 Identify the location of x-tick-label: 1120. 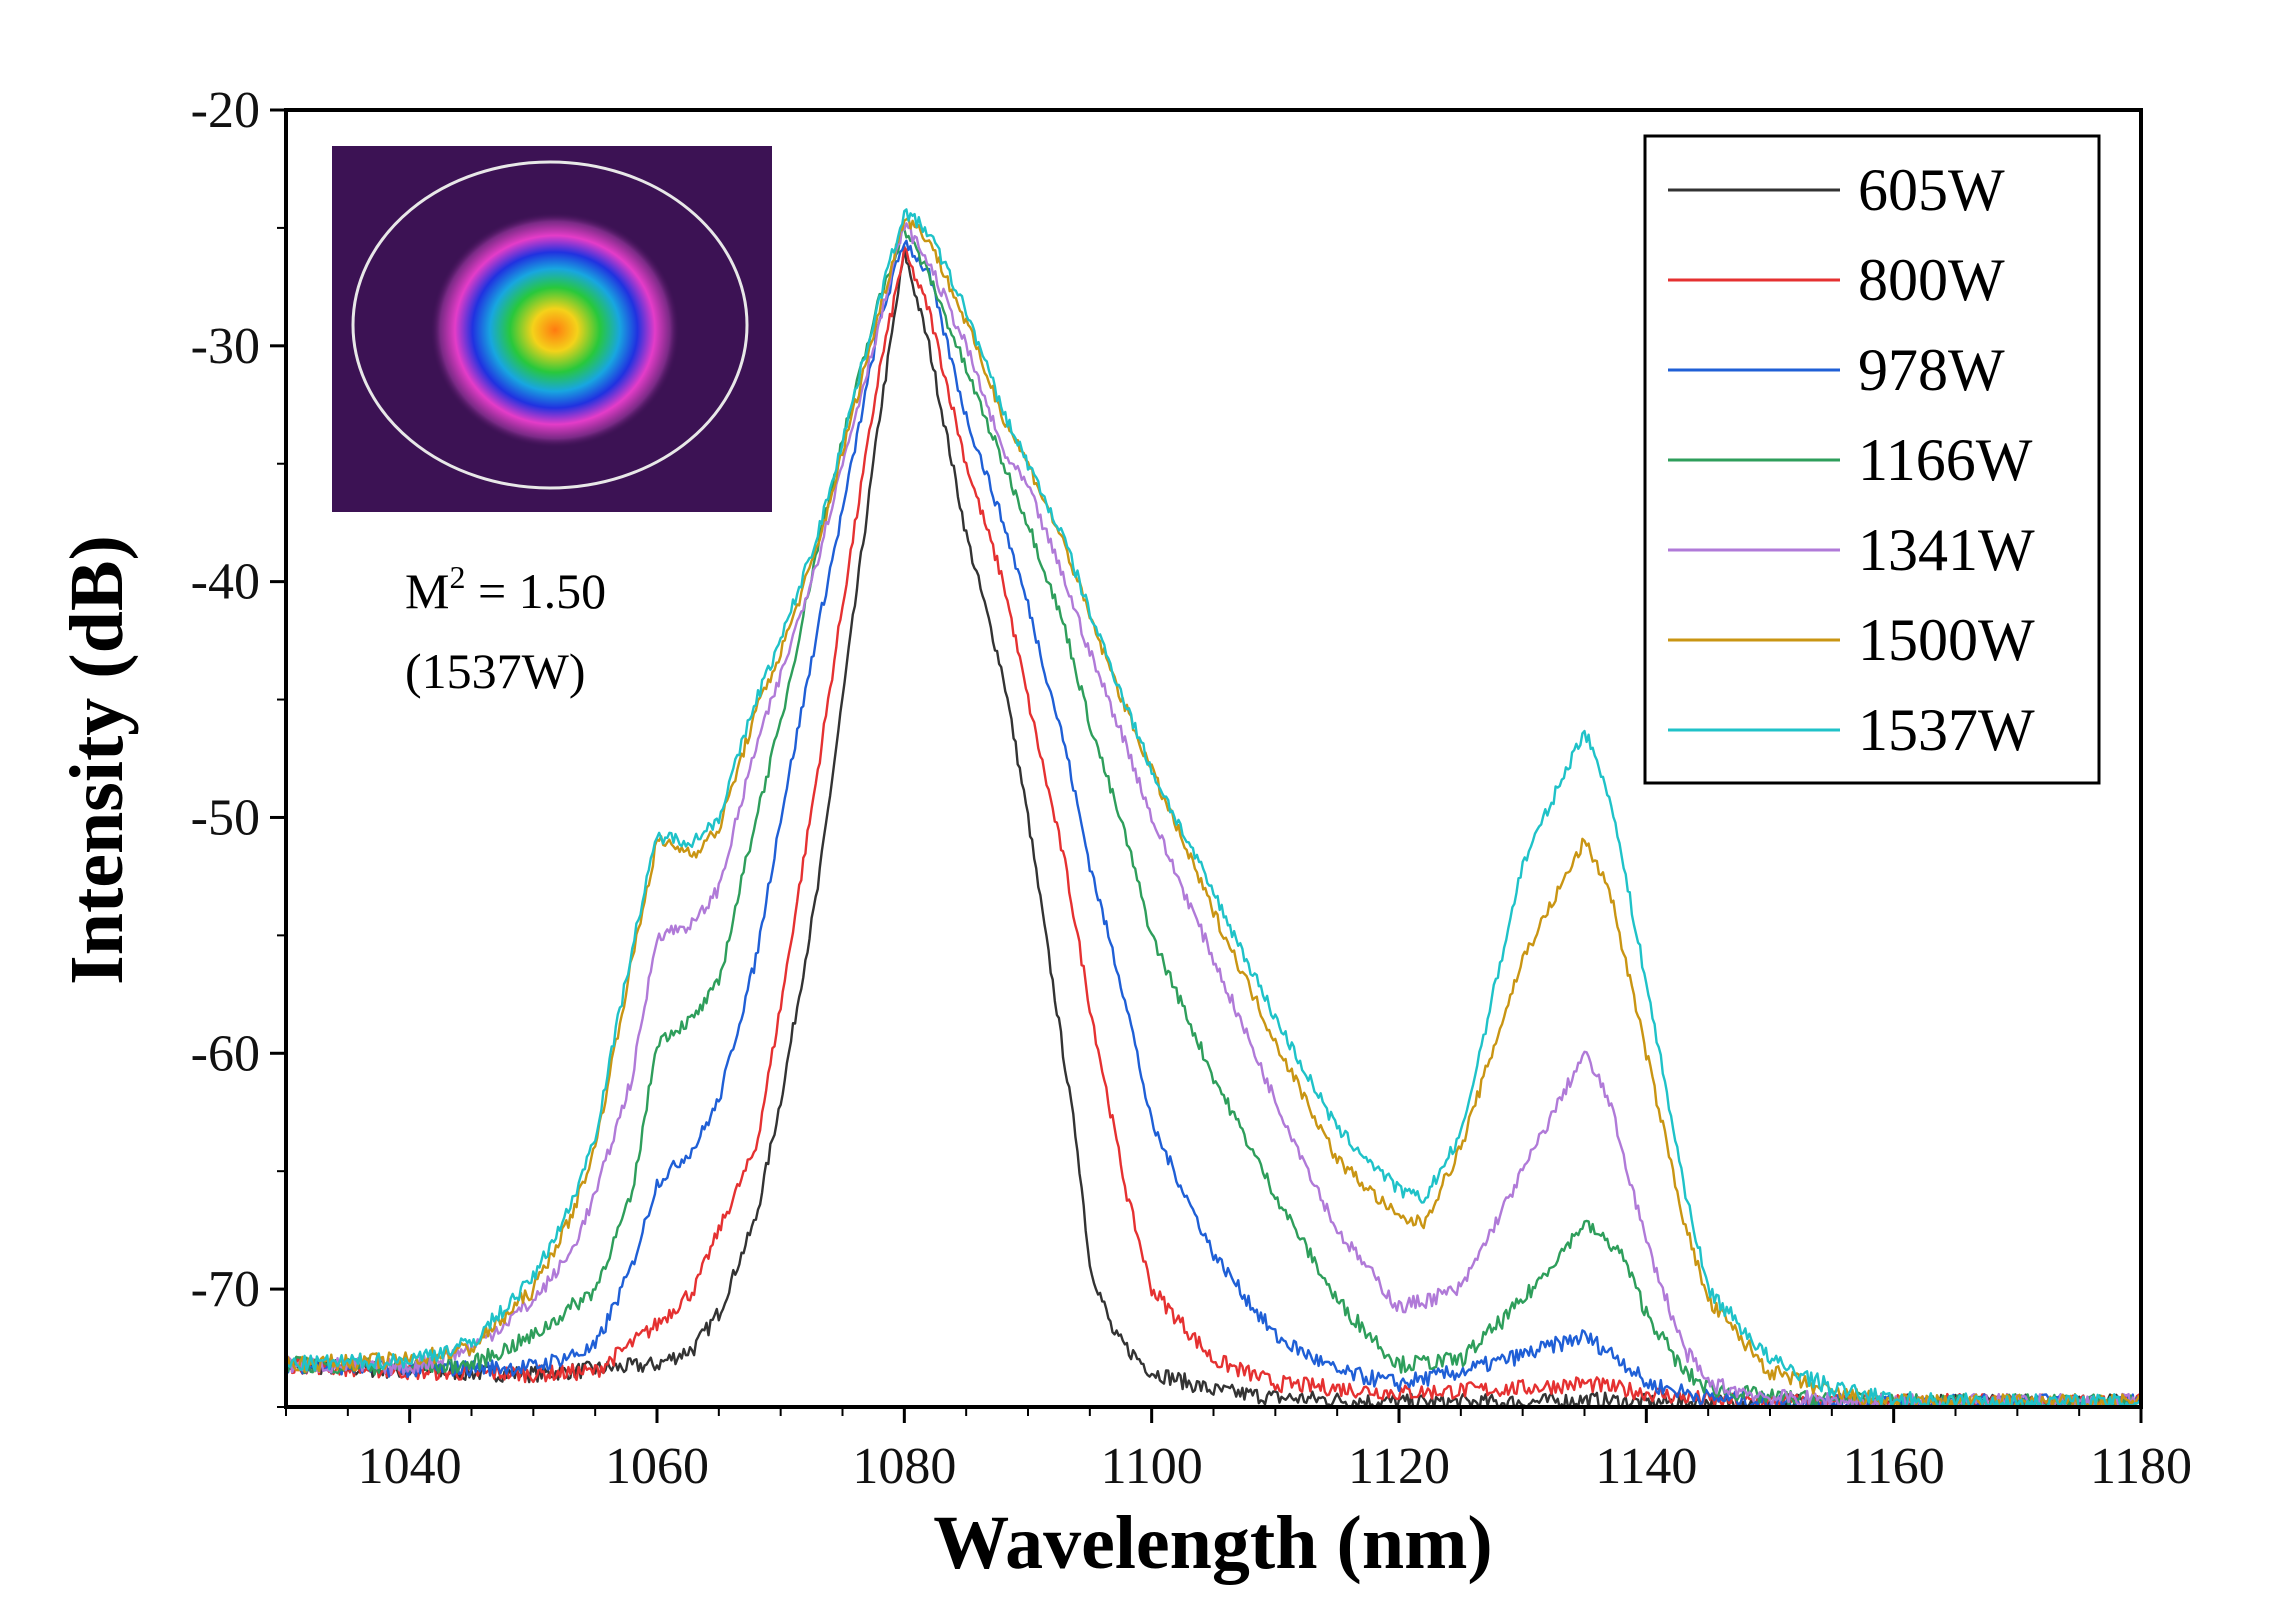
(1399, 1466).